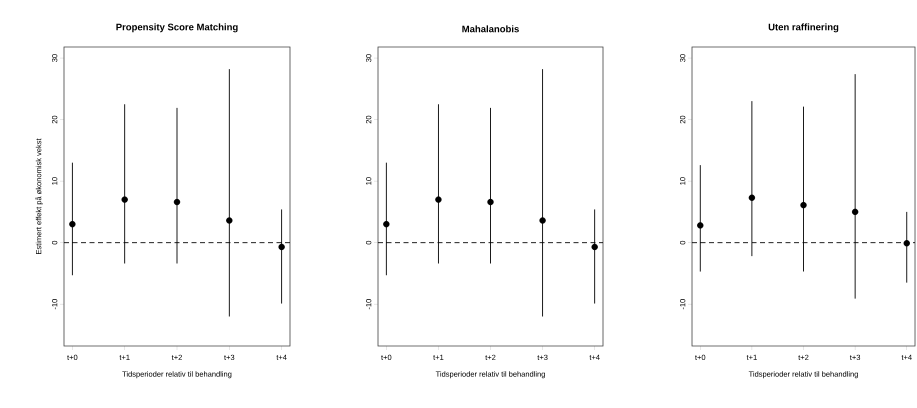  Describe the element at coordinates (490, 28) in the screenshot. I see `chart-title: Mahalanobis` at that location.